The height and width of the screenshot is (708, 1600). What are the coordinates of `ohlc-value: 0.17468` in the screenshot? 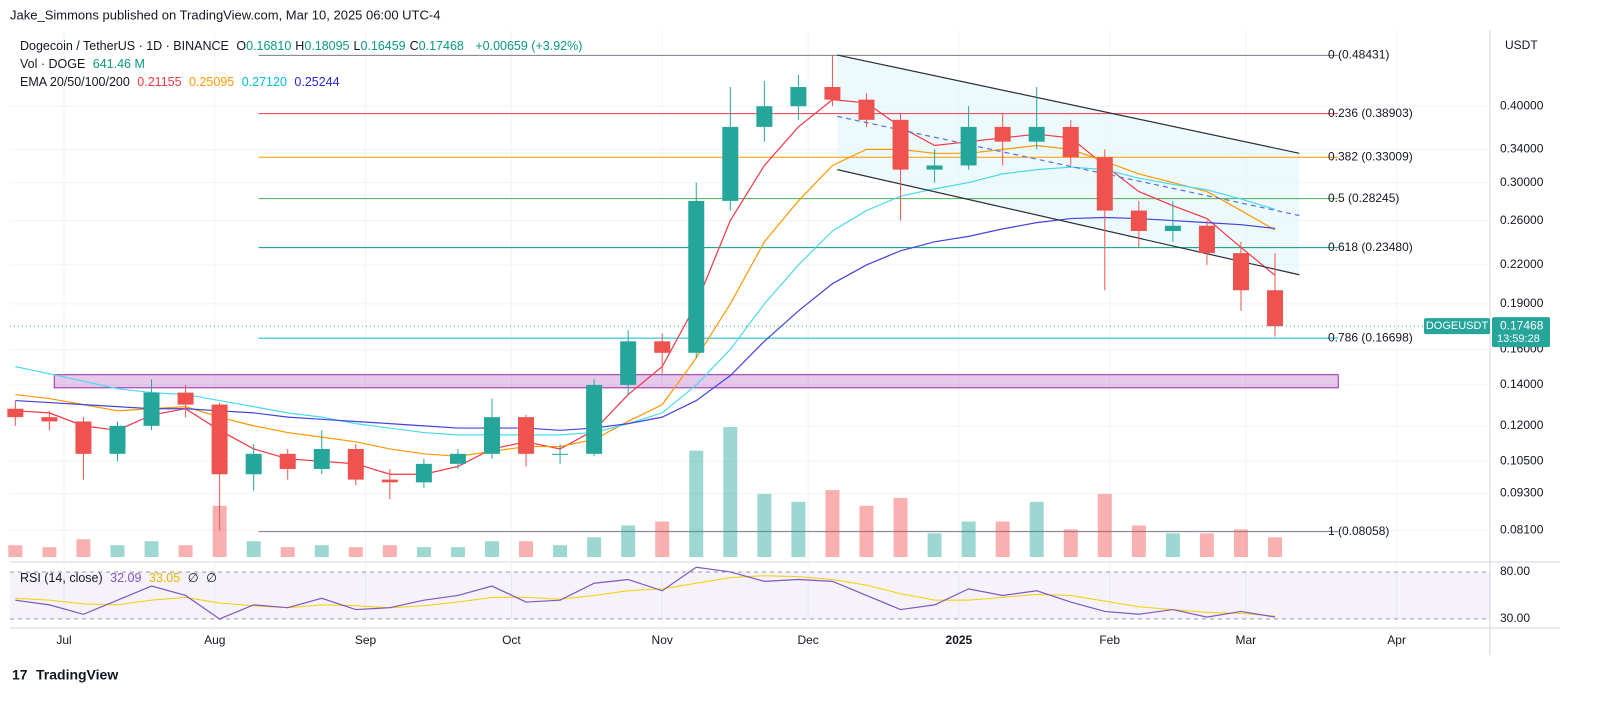 It's located at (441, 46).